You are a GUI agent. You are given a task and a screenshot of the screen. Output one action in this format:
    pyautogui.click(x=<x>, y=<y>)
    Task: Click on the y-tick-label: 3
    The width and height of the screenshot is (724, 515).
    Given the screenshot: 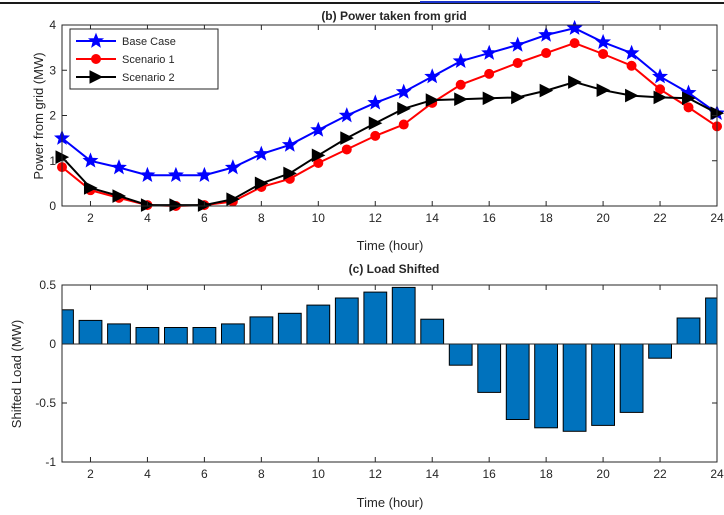 What is the action you would take?
    pyautogui.click(x=52, y=70)
    